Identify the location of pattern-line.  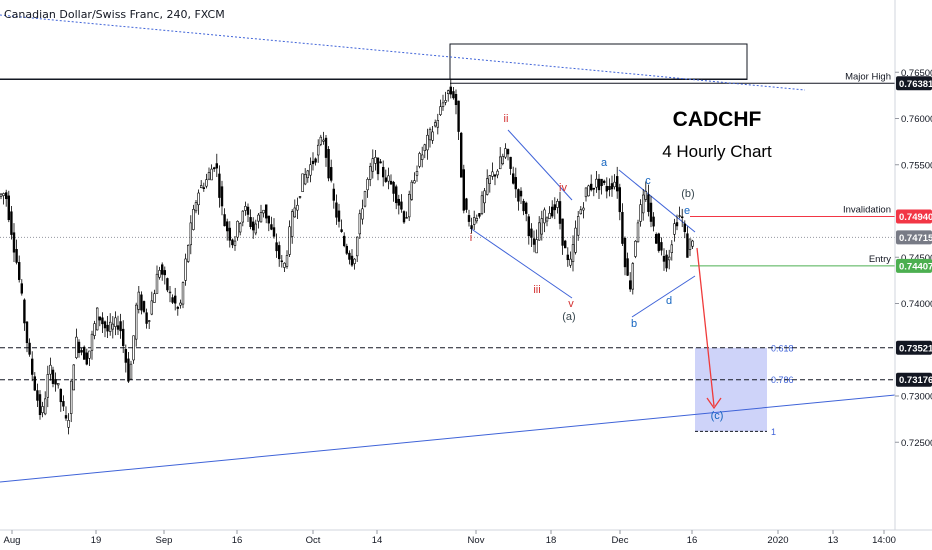
(540, 165).